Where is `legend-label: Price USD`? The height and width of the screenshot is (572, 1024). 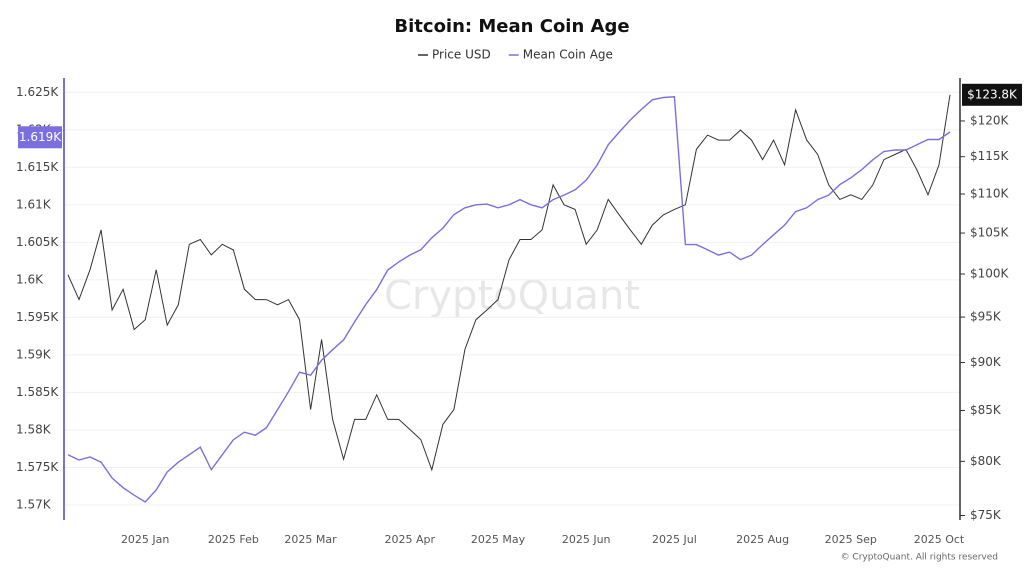
legend-label: Price USD is located at coordinates (461, 55).